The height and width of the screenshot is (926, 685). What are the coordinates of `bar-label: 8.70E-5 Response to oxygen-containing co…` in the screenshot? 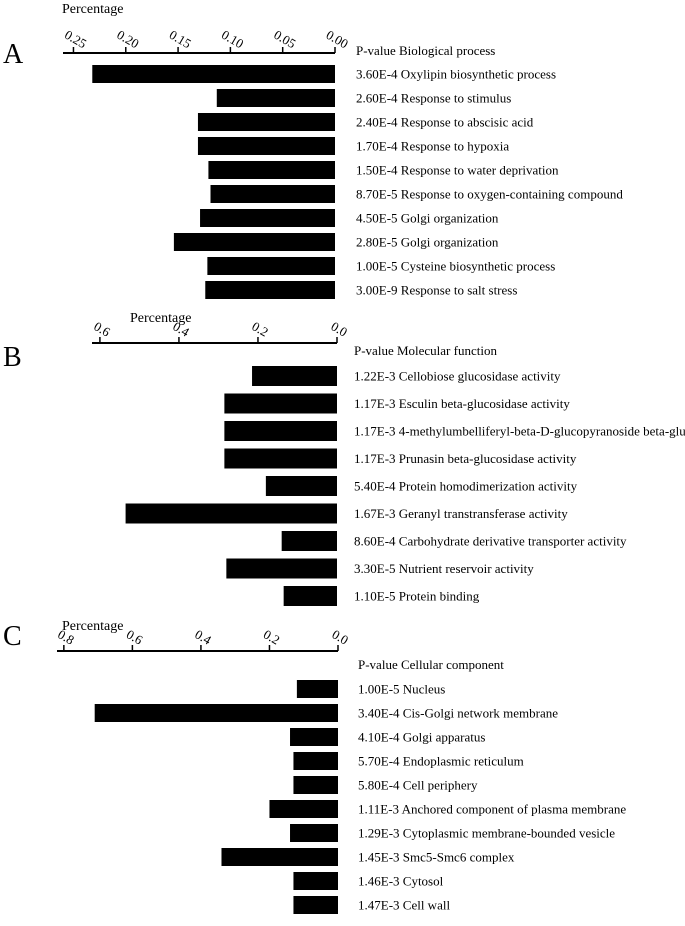 It's located at (489, 194).